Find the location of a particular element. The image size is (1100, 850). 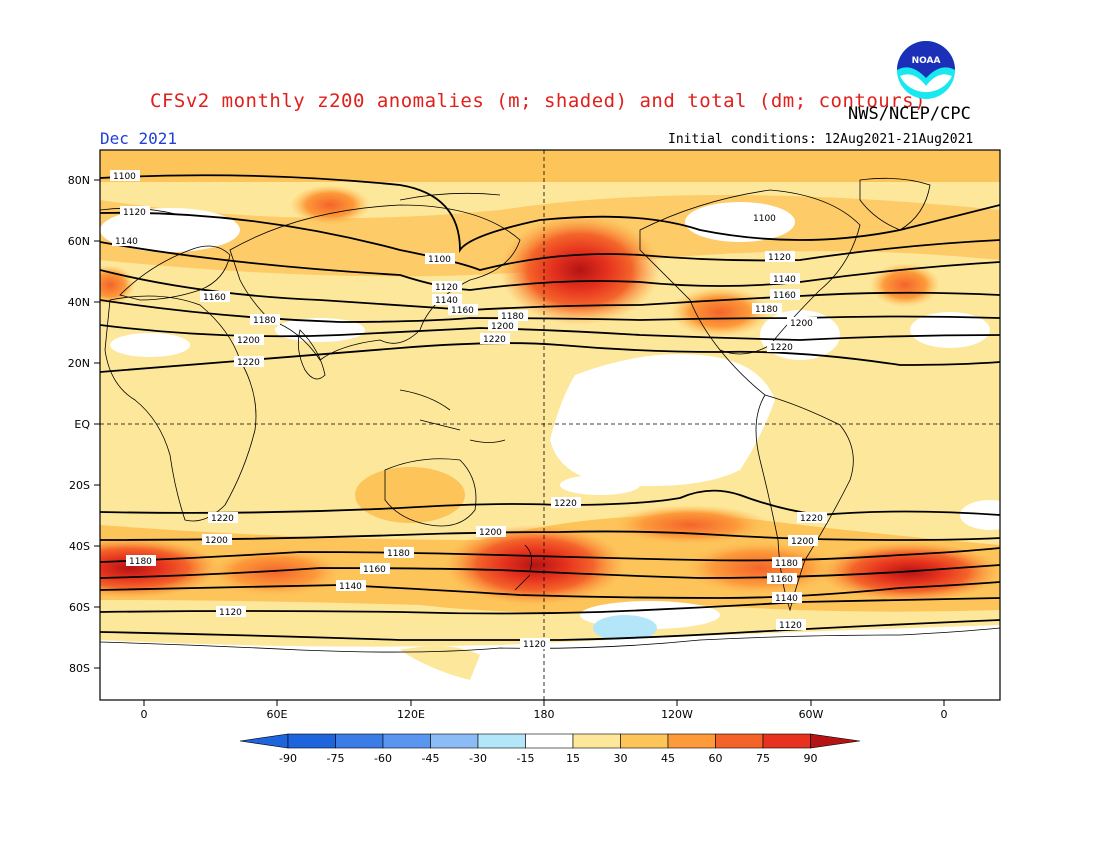

lat-label-60n: 60N is located at coordinates (79, 241).